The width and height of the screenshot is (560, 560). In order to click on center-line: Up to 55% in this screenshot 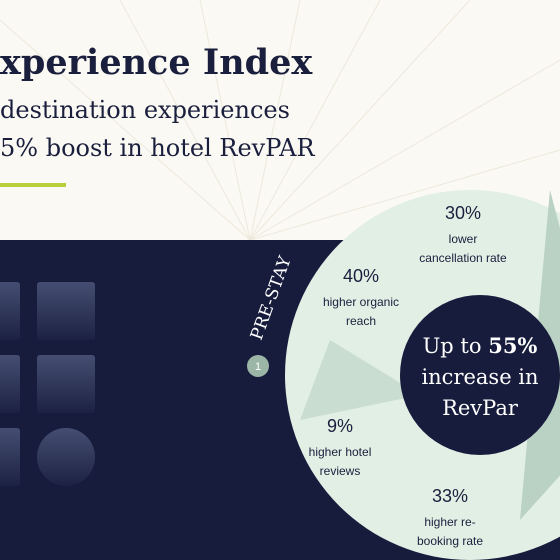, I will do `click(480, 345)`.